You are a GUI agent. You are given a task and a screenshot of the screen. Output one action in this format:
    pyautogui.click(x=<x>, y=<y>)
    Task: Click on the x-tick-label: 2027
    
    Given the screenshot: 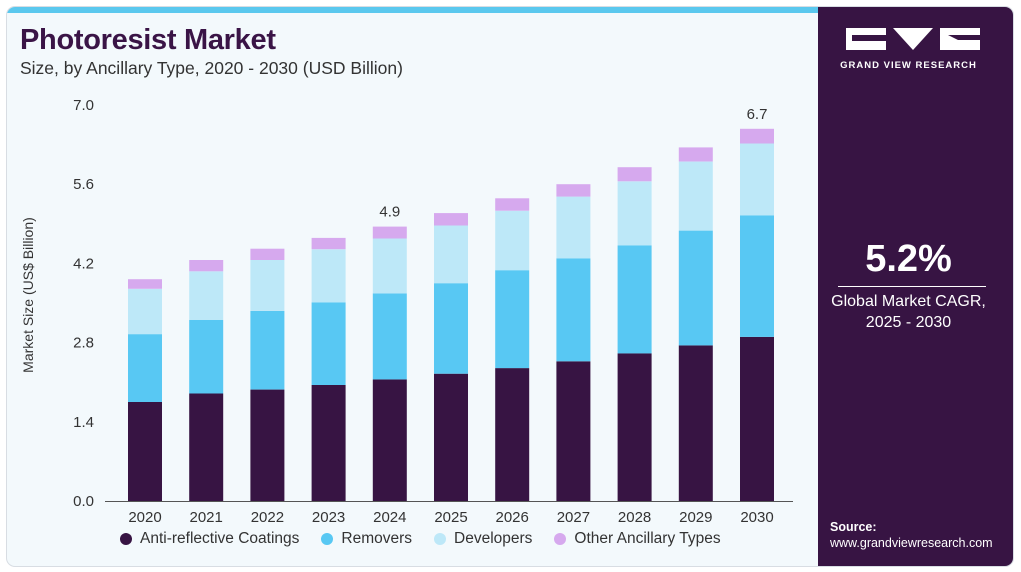 What is the action you would take?
    pyautogui.click(x=573, y=517)
    